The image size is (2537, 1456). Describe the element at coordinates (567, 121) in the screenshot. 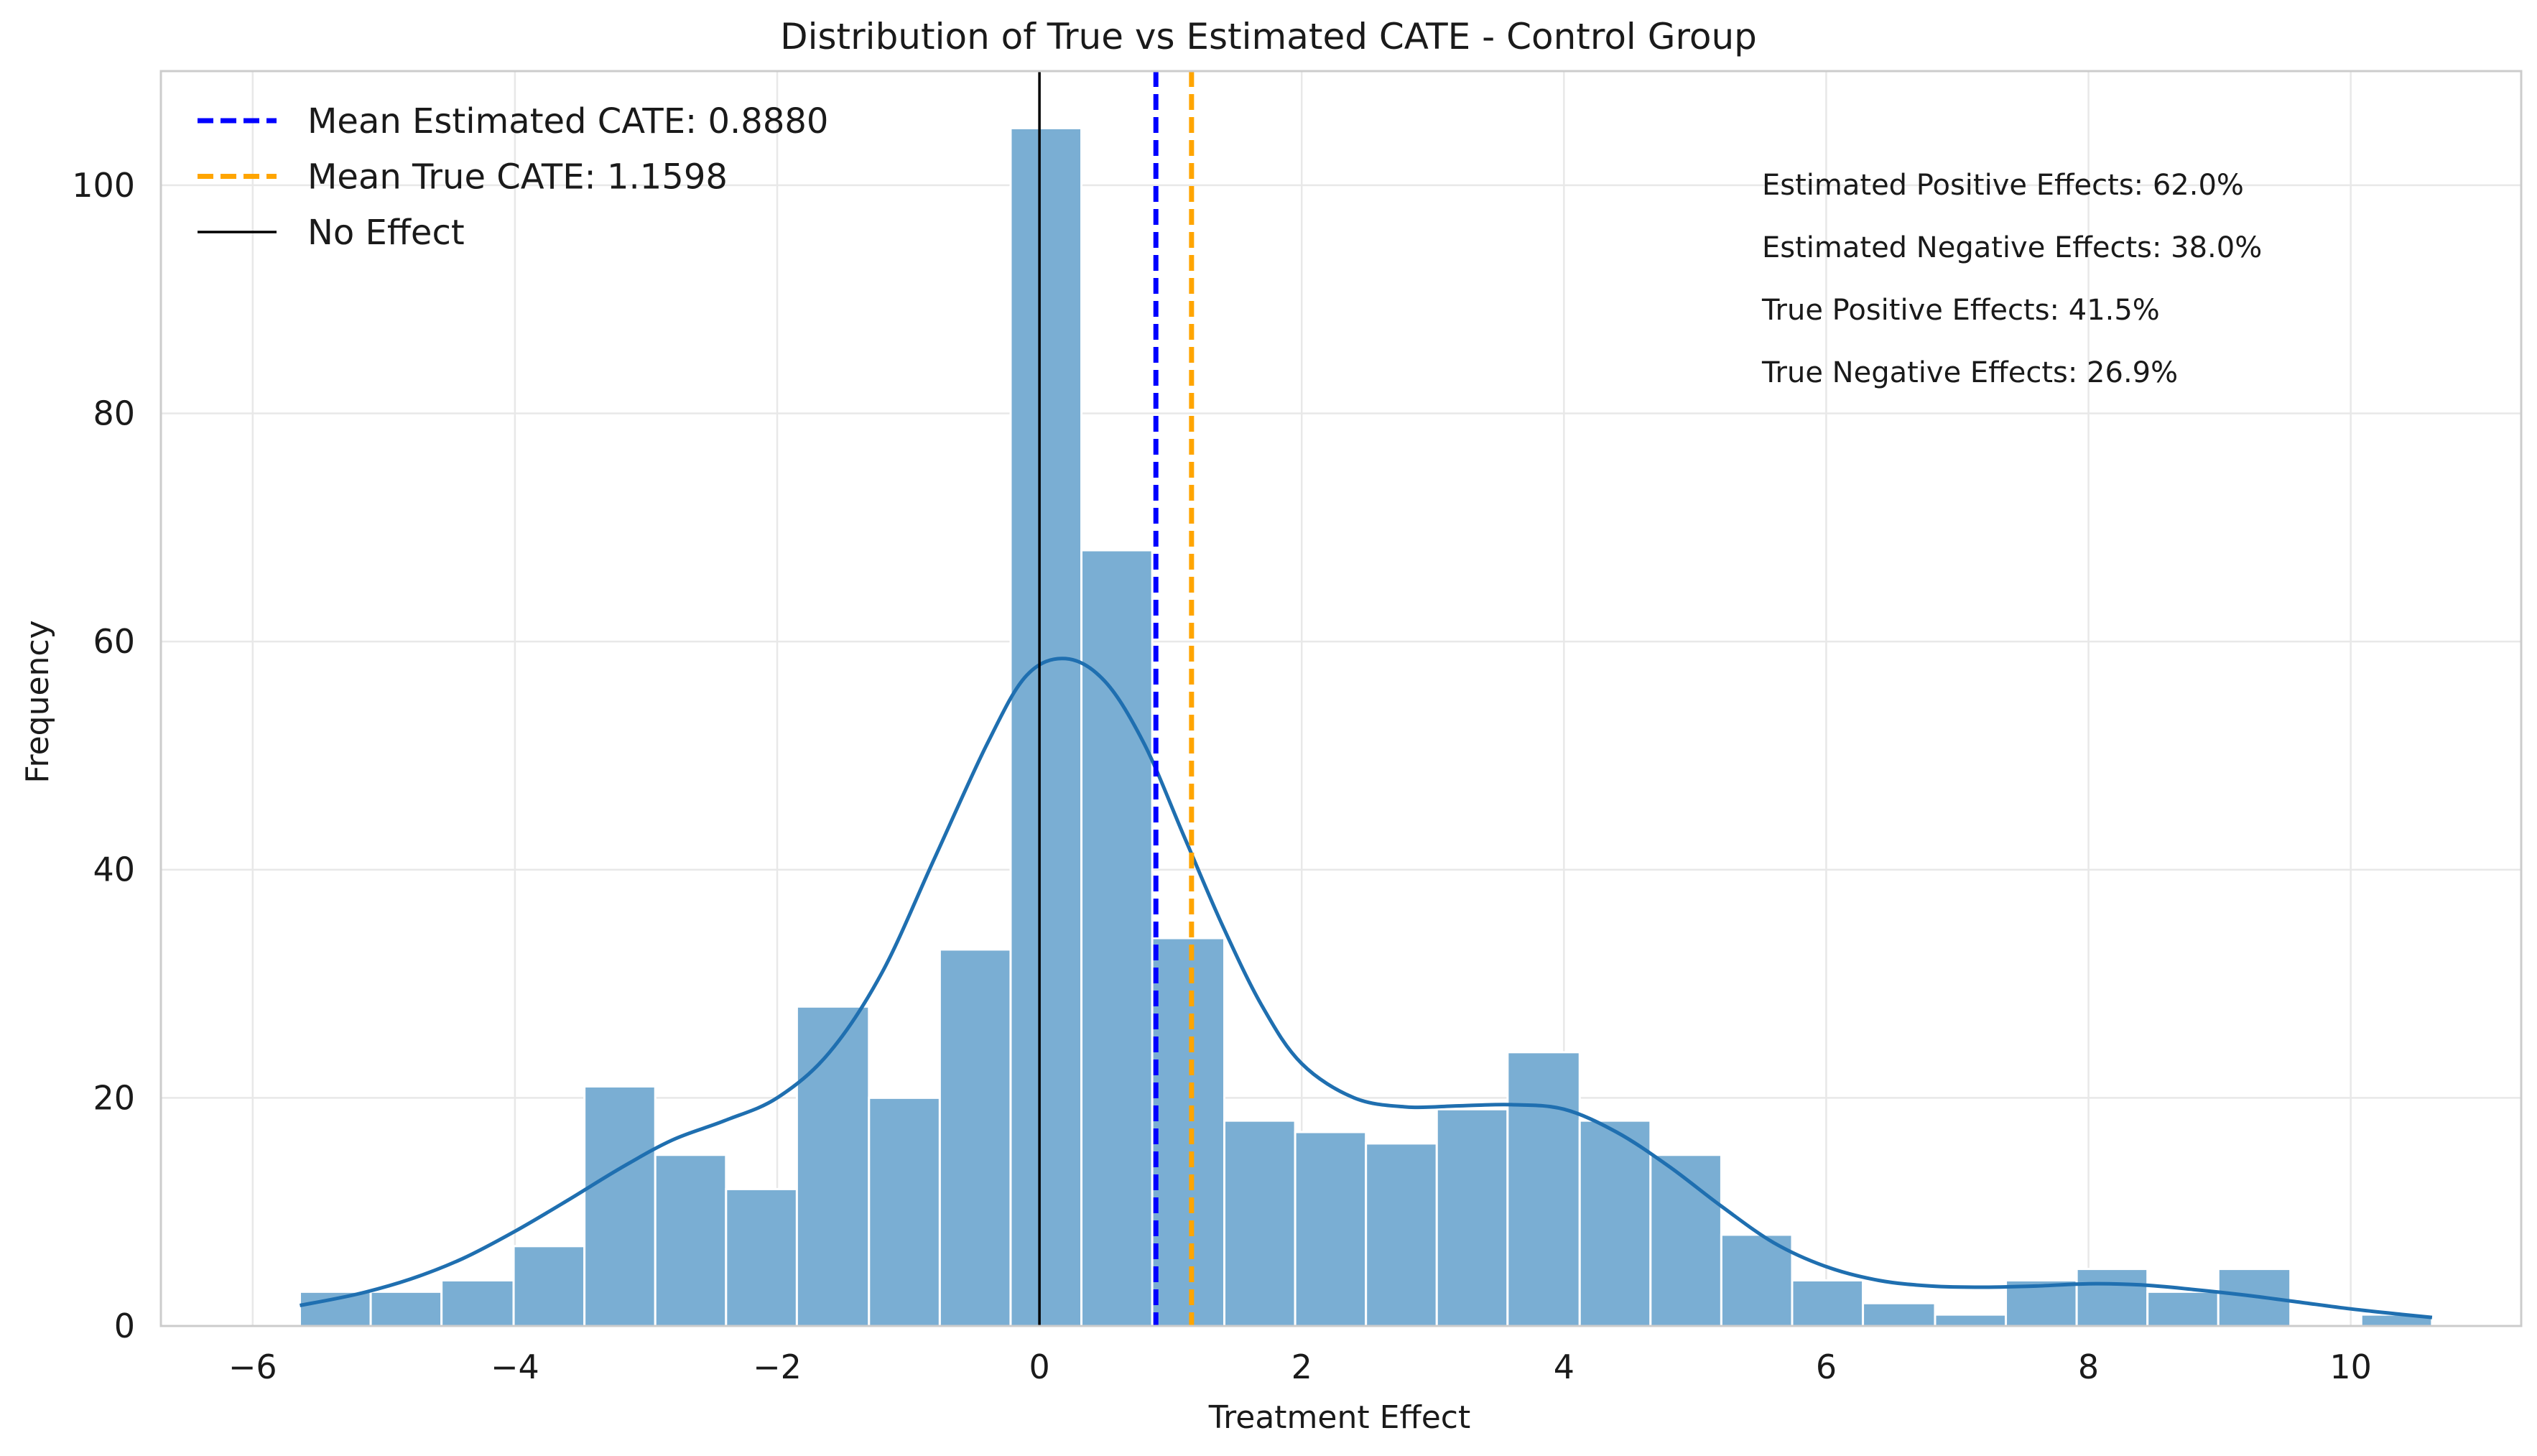

I see `legend-label-0: Mean Estimated CATE: 0.8880` at that location.